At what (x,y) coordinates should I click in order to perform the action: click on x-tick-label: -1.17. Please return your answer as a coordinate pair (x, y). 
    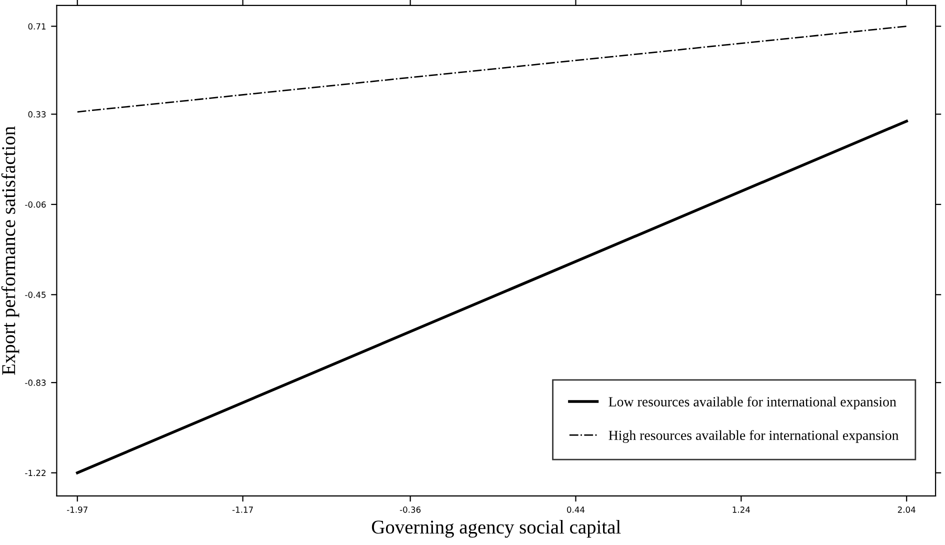
    Looking at the image, I should click on (242, 509).